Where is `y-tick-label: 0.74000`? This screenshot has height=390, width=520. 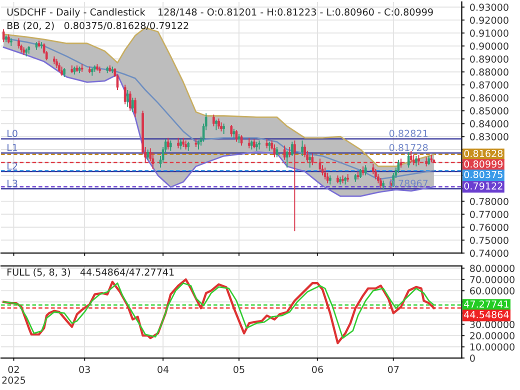 y-tick-label: 0.74000 is located at coordinates (489, 253).